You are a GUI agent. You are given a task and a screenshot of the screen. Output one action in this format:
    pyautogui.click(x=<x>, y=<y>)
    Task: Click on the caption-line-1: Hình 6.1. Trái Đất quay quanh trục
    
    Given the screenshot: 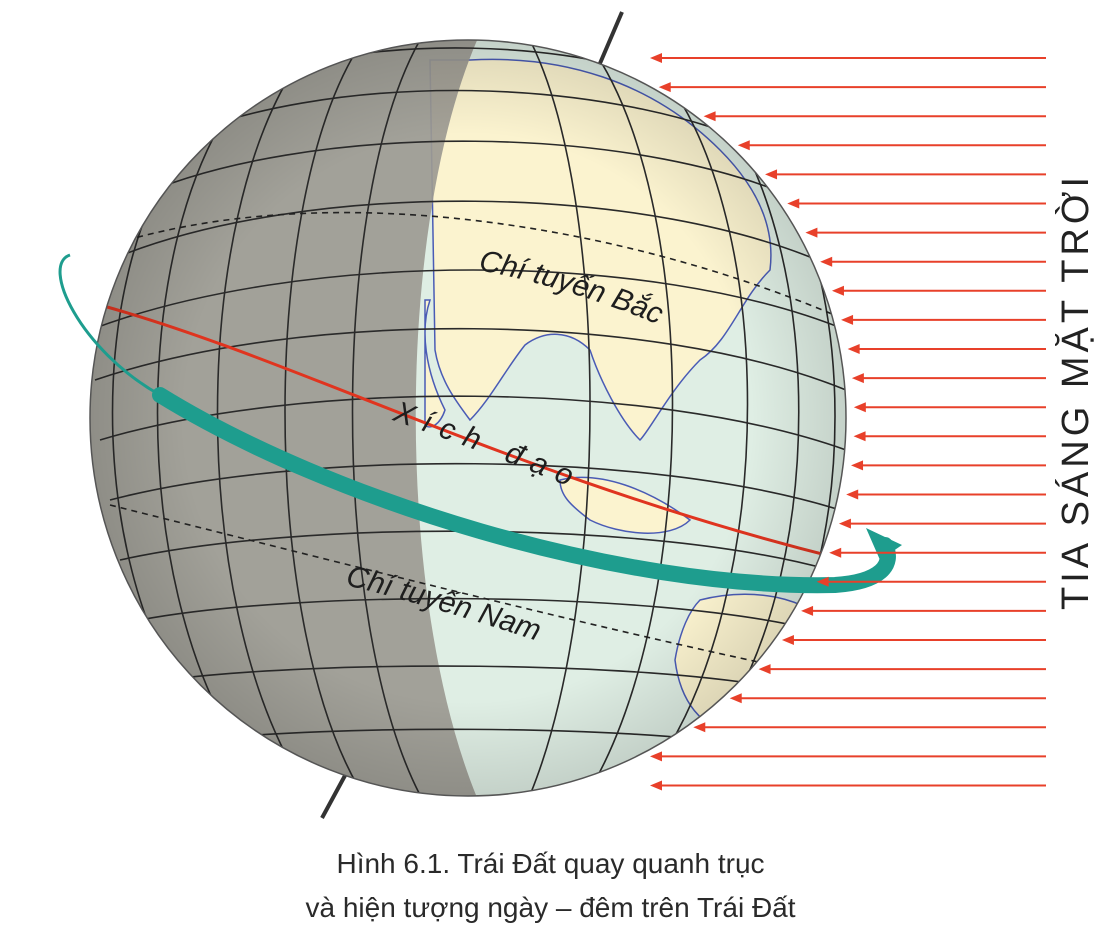 What is the action you would take?
    pyautogui.click(x=550, y=863)
    